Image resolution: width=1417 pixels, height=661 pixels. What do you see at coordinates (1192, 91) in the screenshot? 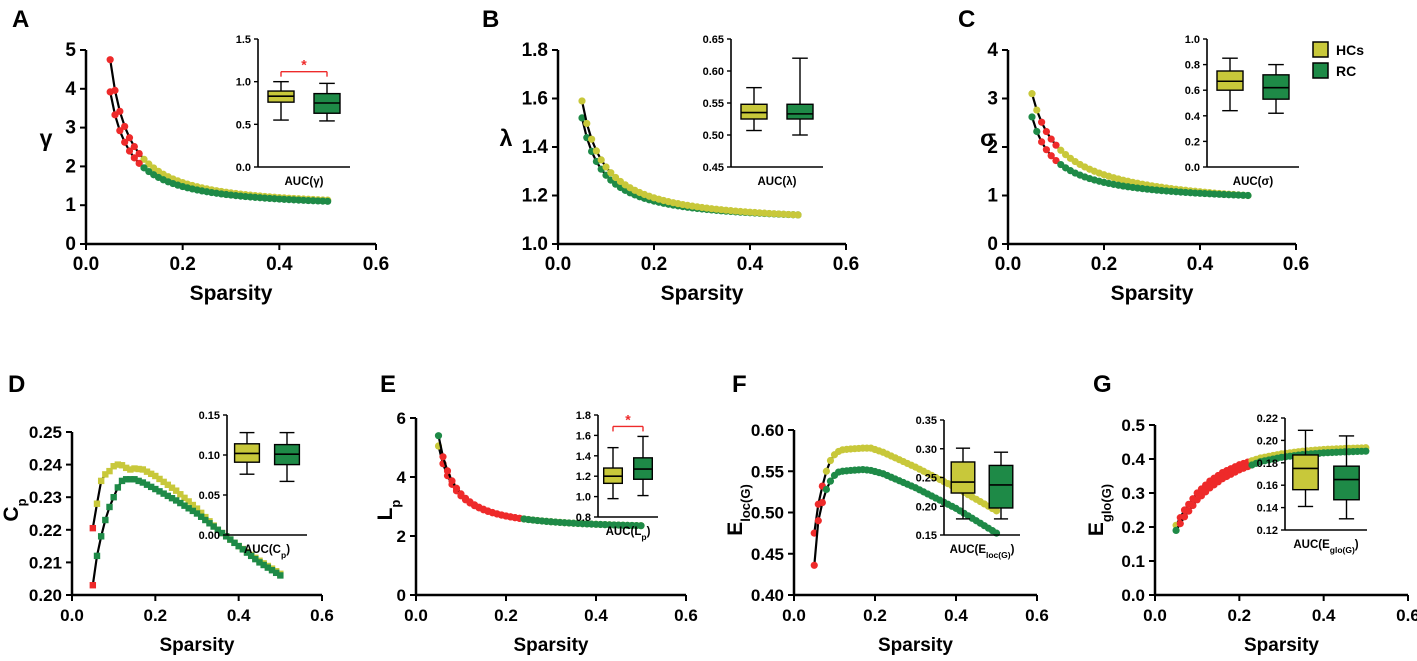
I see `inset-y-tick-label: 0.6` at bounding box center [1192, 91].